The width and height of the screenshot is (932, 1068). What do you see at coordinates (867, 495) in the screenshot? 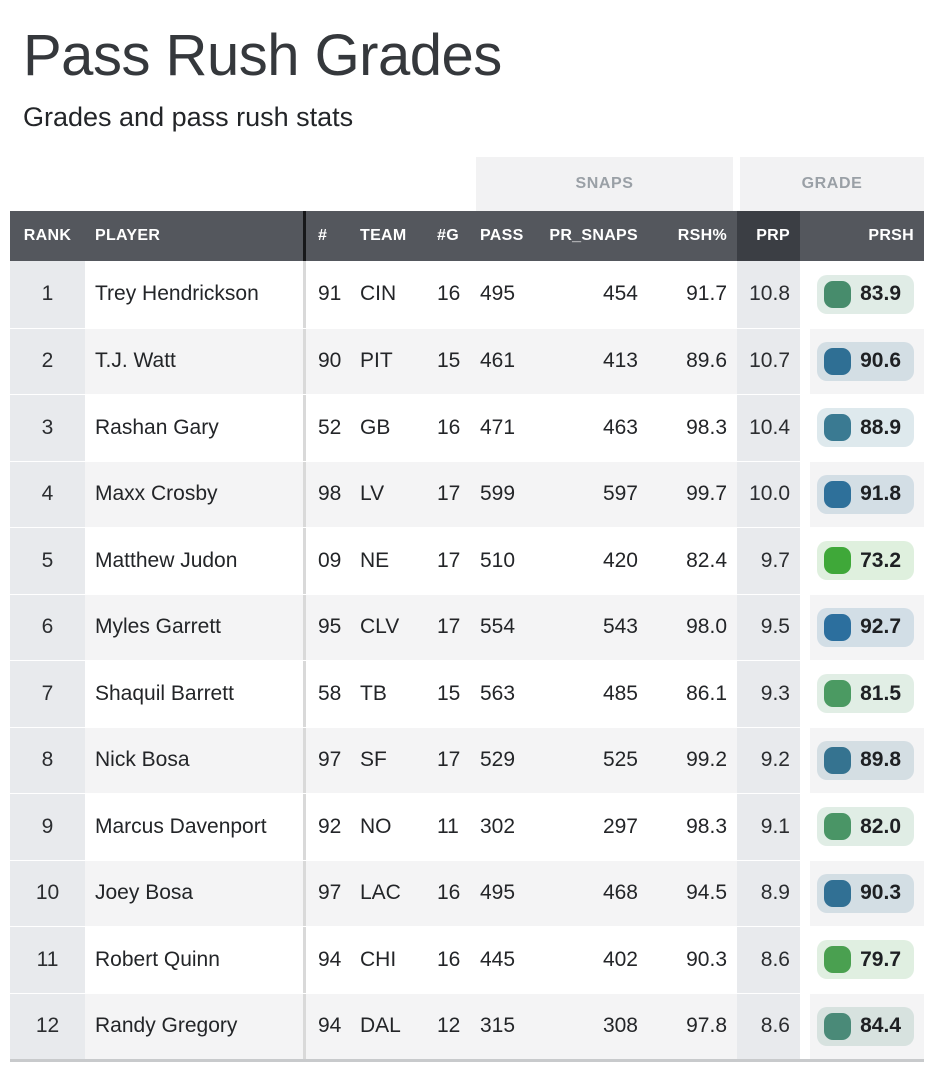
I see `prsh-cell: 91.8` at bounding box center [867, 495].